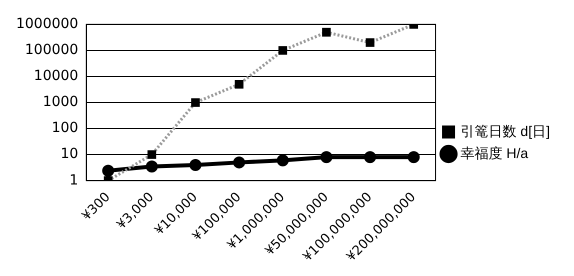 This screenshot has width=574, height=276. I want to click on legend-label: 幸福度 H/a, so click(494, 152).